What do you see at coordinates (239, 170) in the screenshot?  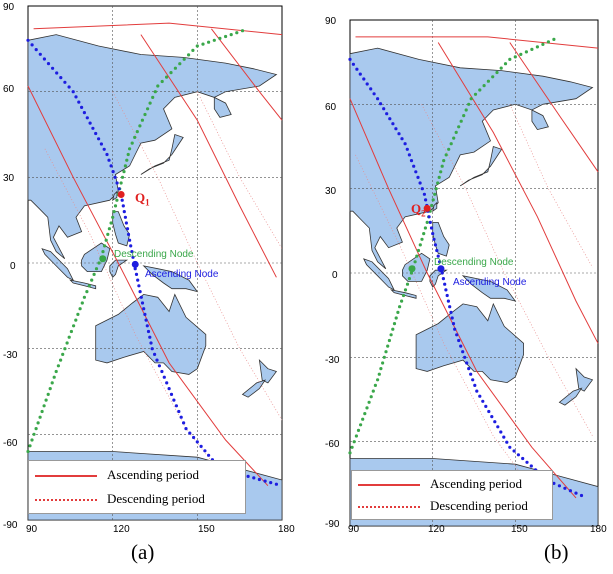 I see `descending-track` at bounding box center [239, 170].